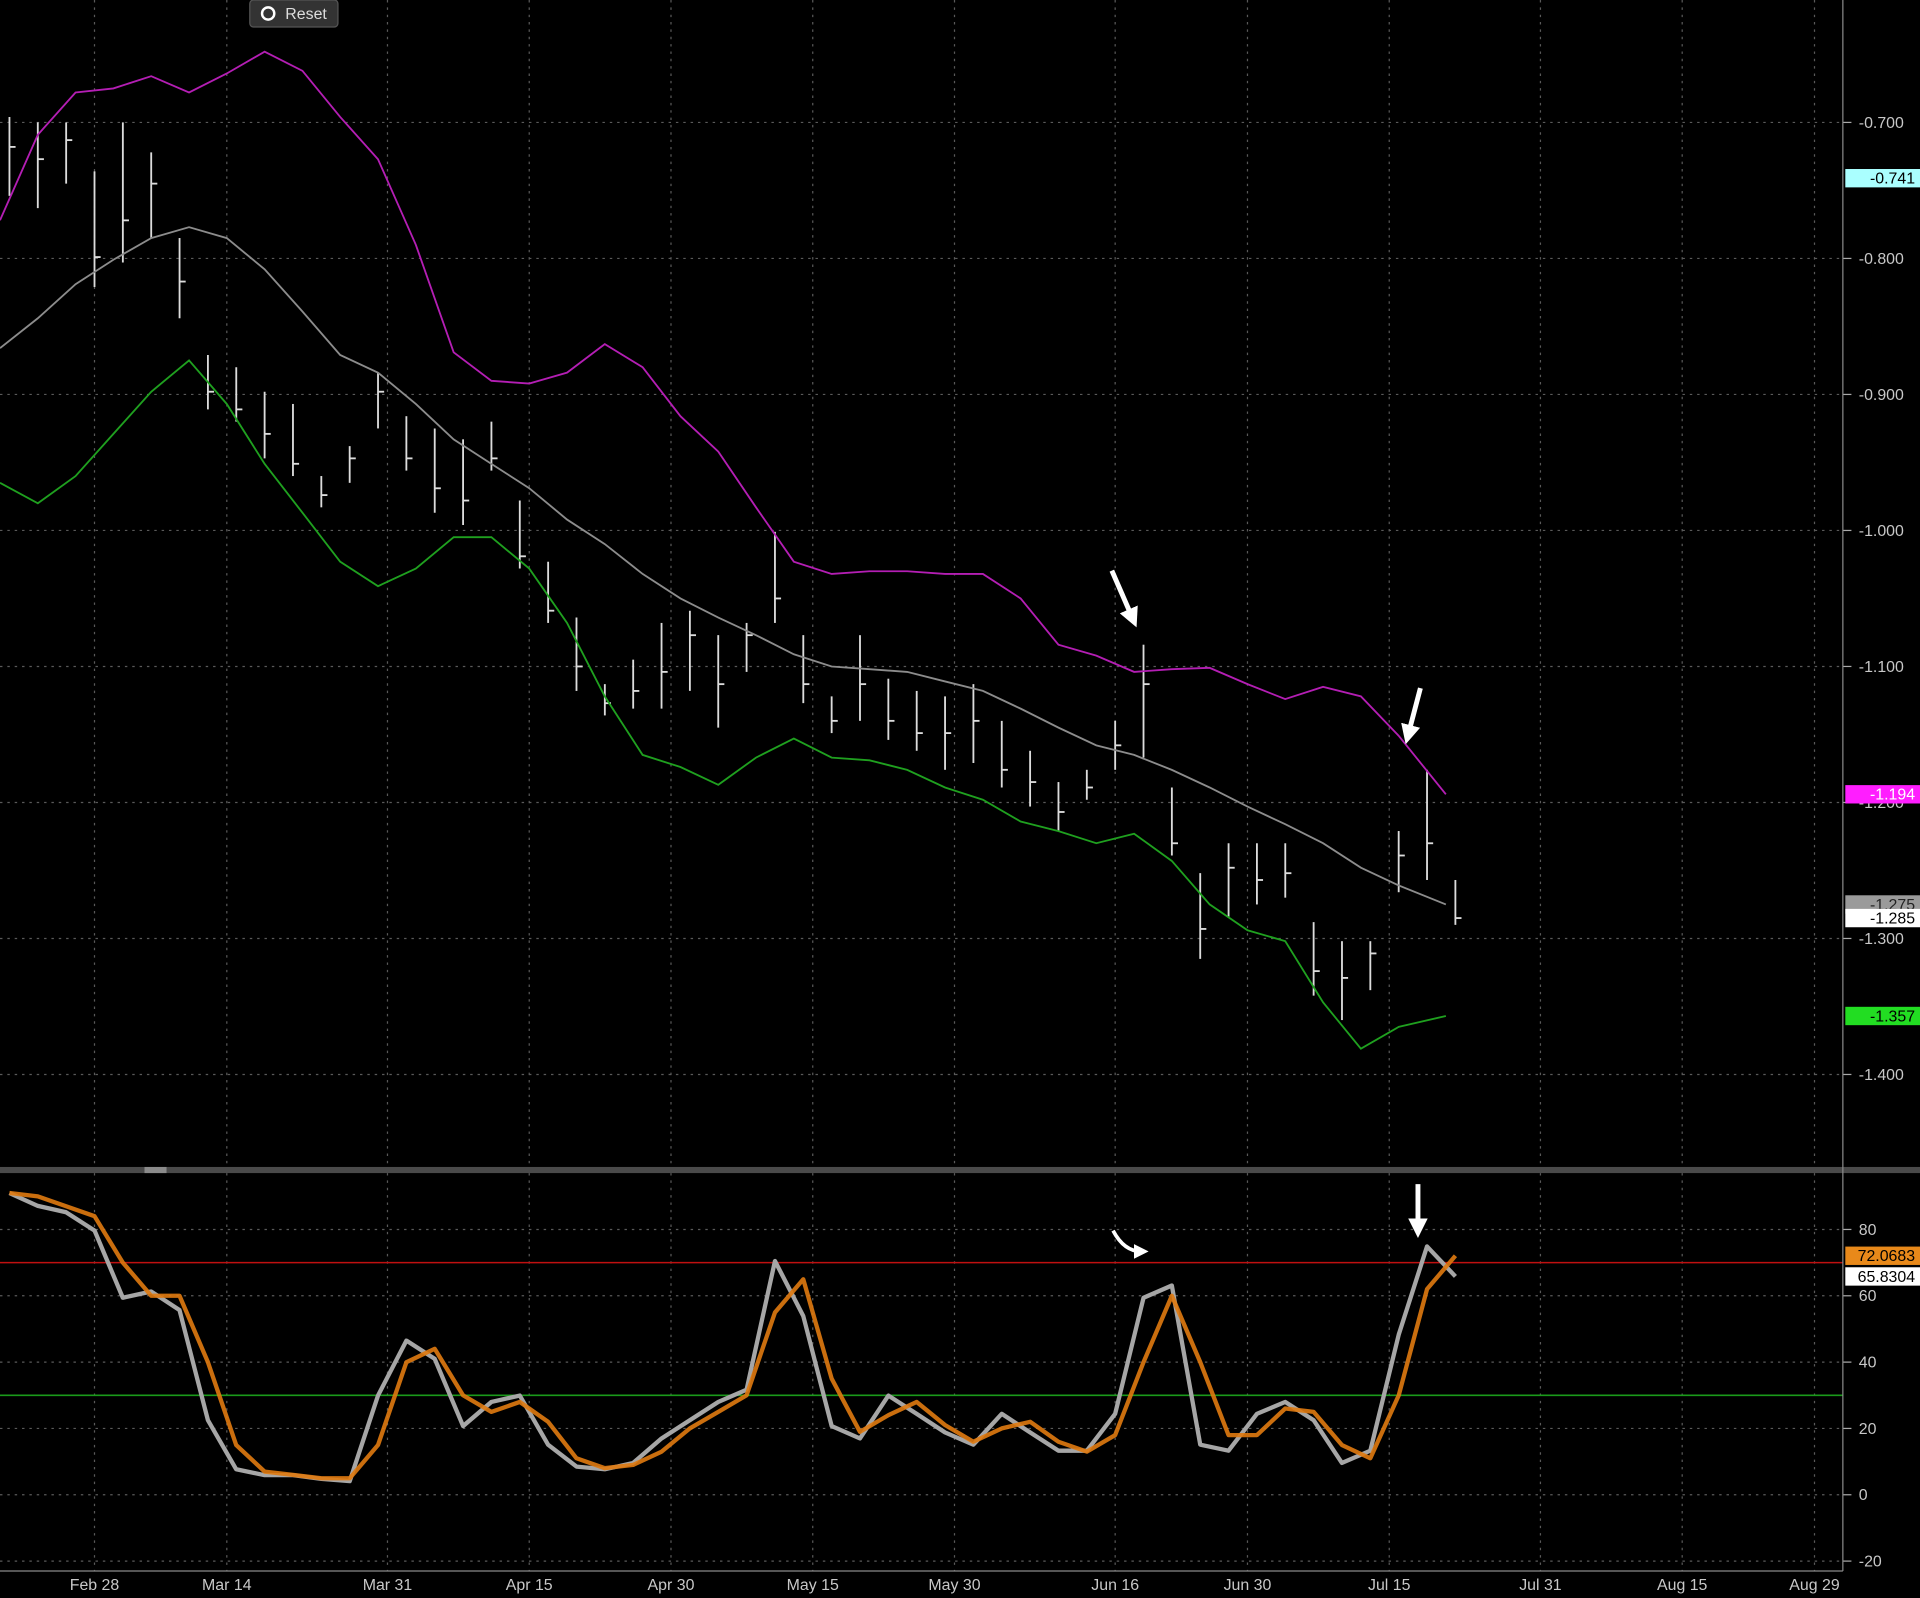 Image resolution: width=1920 pixels, height=1598 pixels. What do you see at coordinates (1892, 795) in the screenshot?
I see `value-tag-label: -1.194` at bounding box center [1892, 795].